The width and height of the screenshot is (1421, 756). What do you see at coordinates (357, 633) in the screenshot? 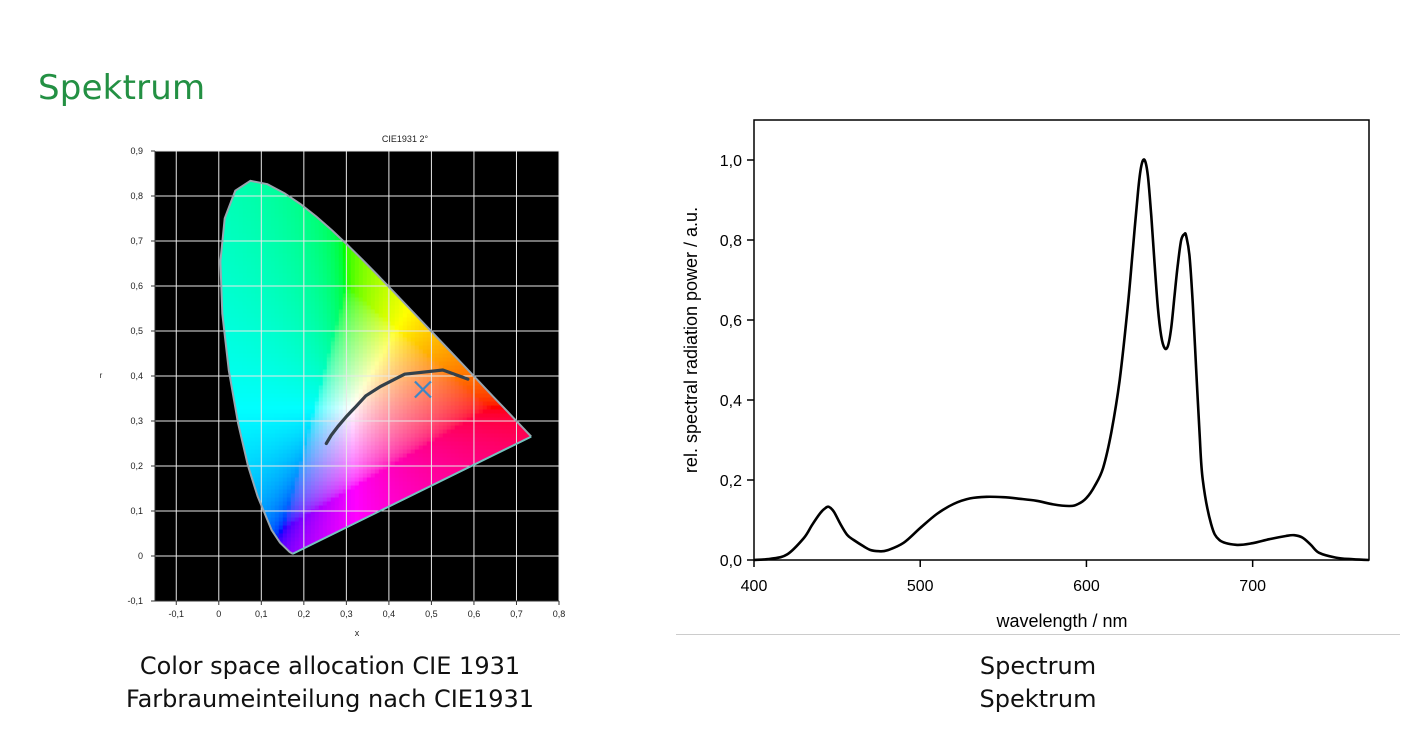
I see `cie-x-axis-label: x` at bounding box center [357, 633].